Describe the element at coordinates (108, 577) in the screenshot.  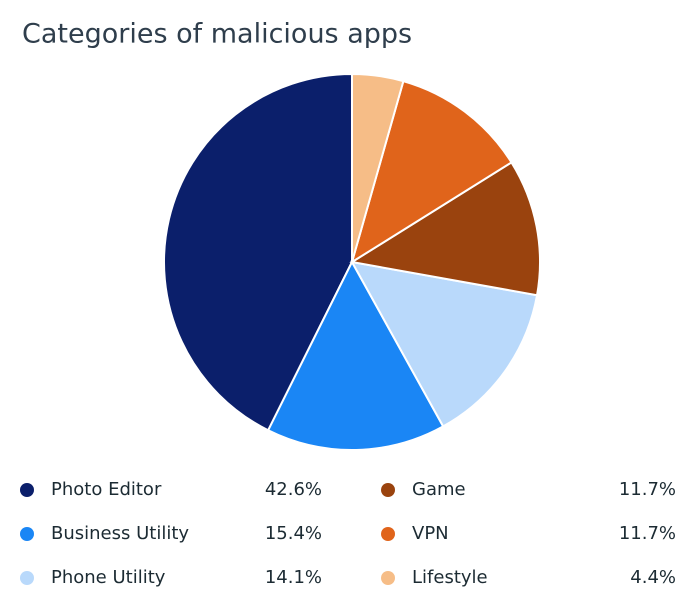
I see `legend-label: Phone Utility` at that location.